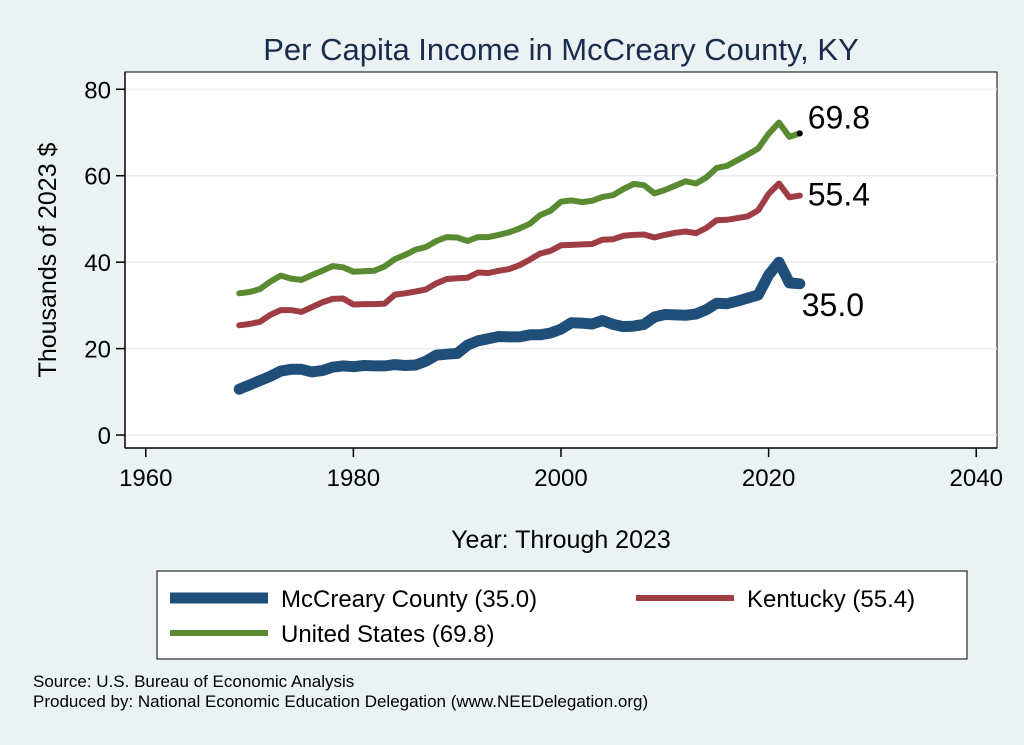 This screenshot has width=1024, height=745. What do you see at coordinates (104, 436) in the screenshot?
I see `y-tick-label: 0` at bounding box center [104, 436].